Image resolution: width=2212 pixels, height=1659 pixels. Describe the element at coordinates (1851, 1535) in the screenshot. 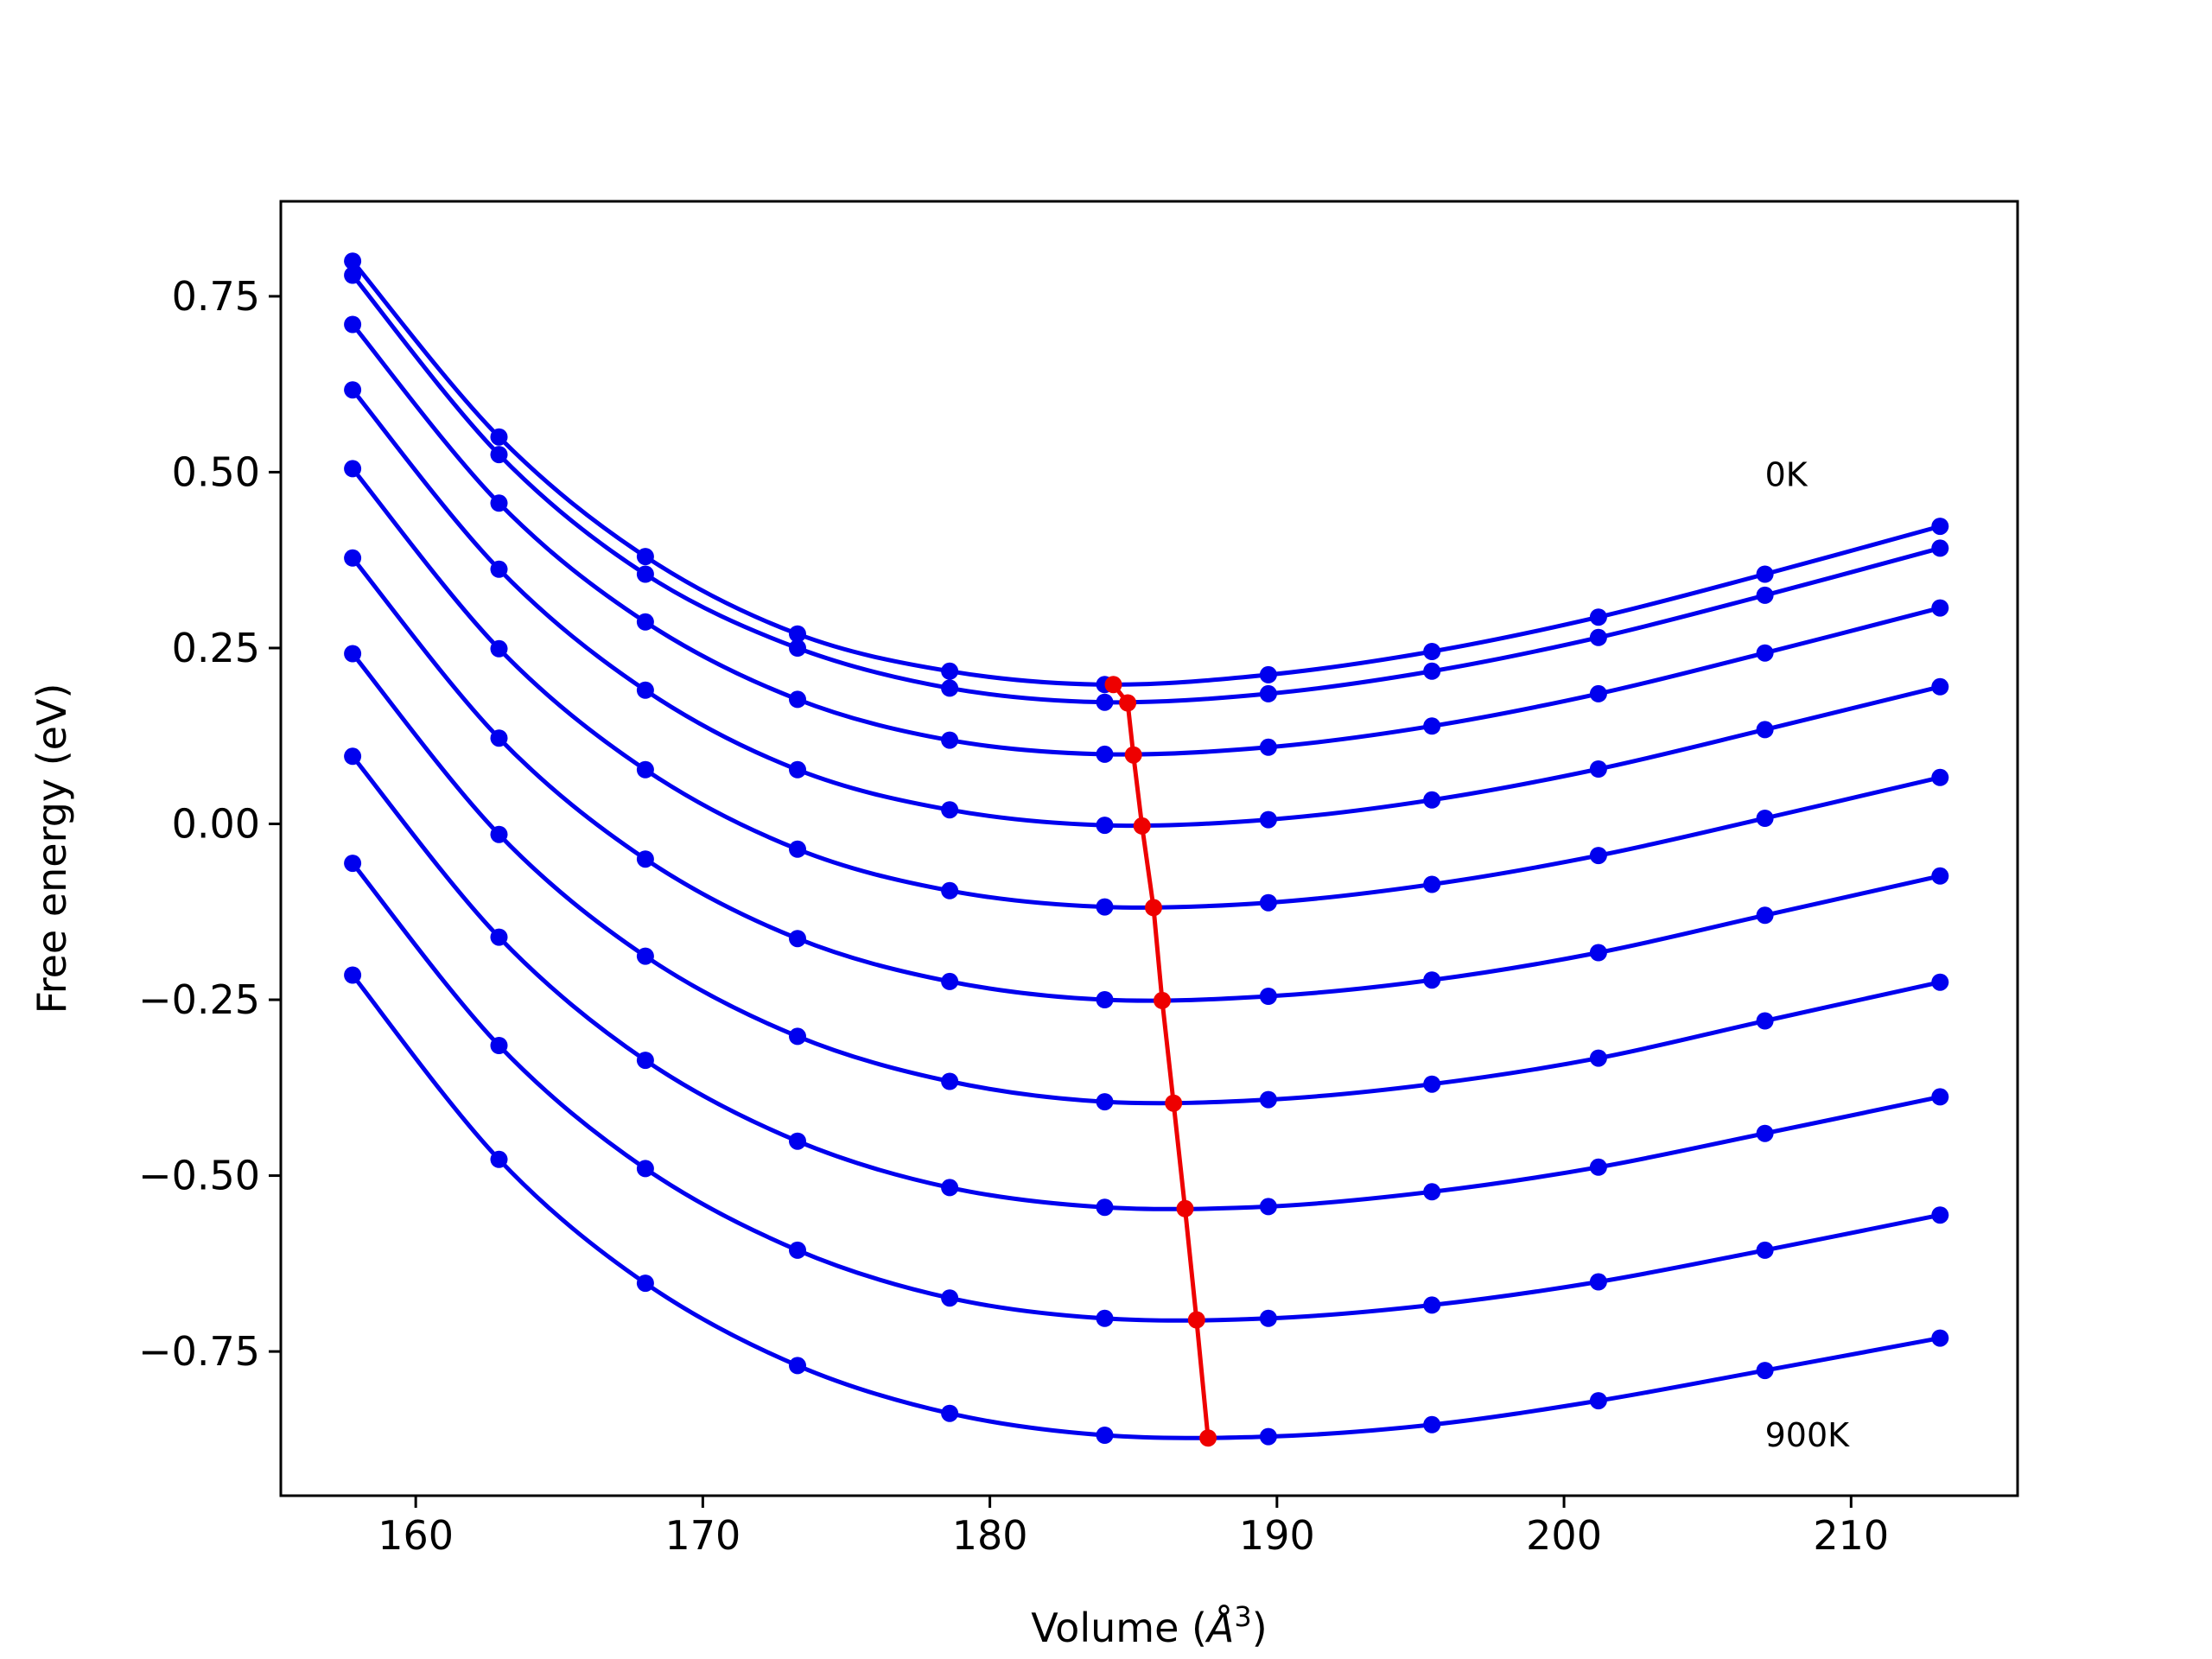

I see `x-tick-label-5: 210` at that location.